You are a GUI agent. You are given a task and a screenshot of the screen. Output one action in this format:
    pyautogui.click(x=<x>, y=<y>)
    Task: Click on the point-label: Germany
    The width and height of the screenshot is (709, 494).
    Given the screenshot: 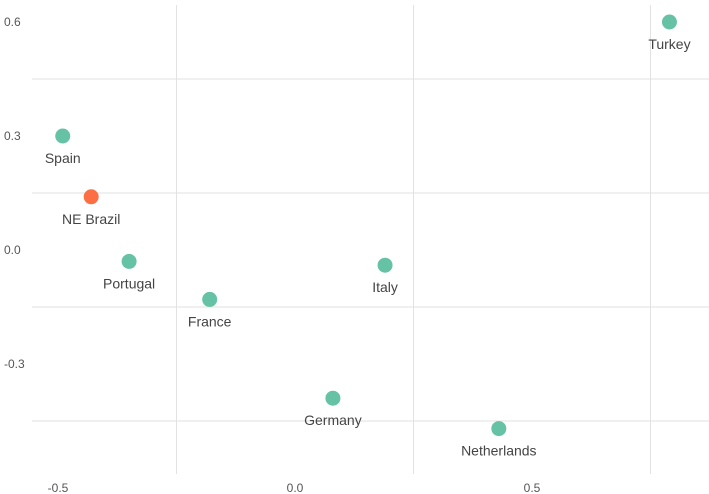 What is the action you would take?
    pyautogui.click(x=333, y=420)
    